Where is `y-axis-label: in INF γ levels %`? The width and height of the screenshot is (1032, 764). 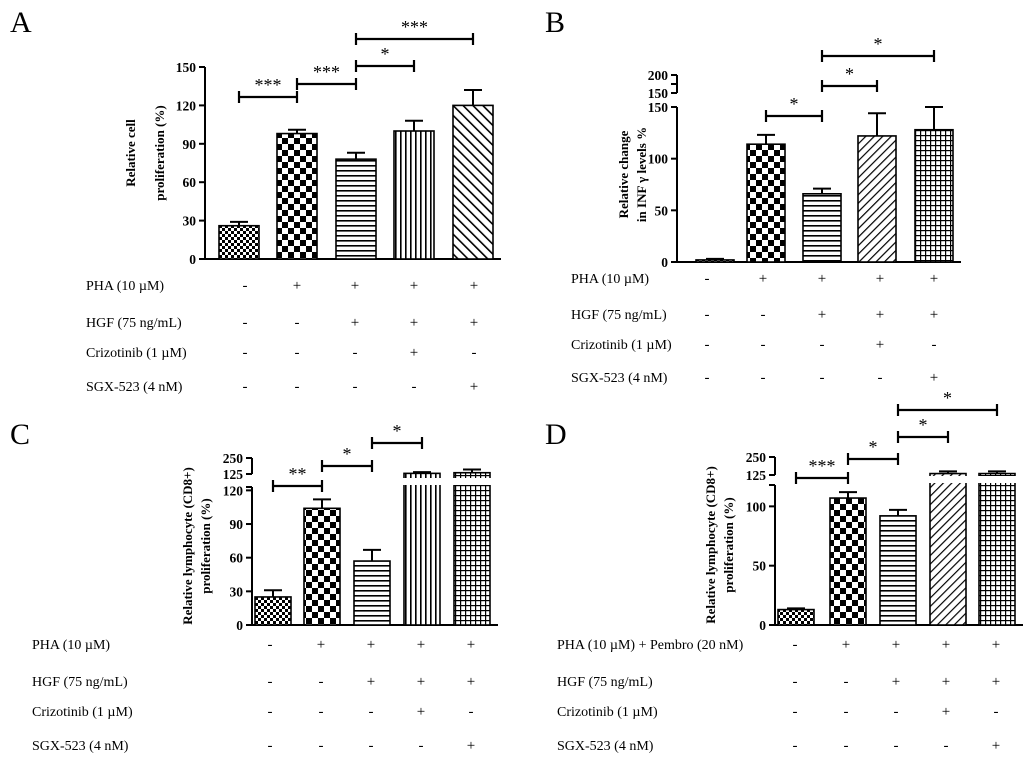 y-axis-label: in INF γ levels % is located at coordinates (641, 174).